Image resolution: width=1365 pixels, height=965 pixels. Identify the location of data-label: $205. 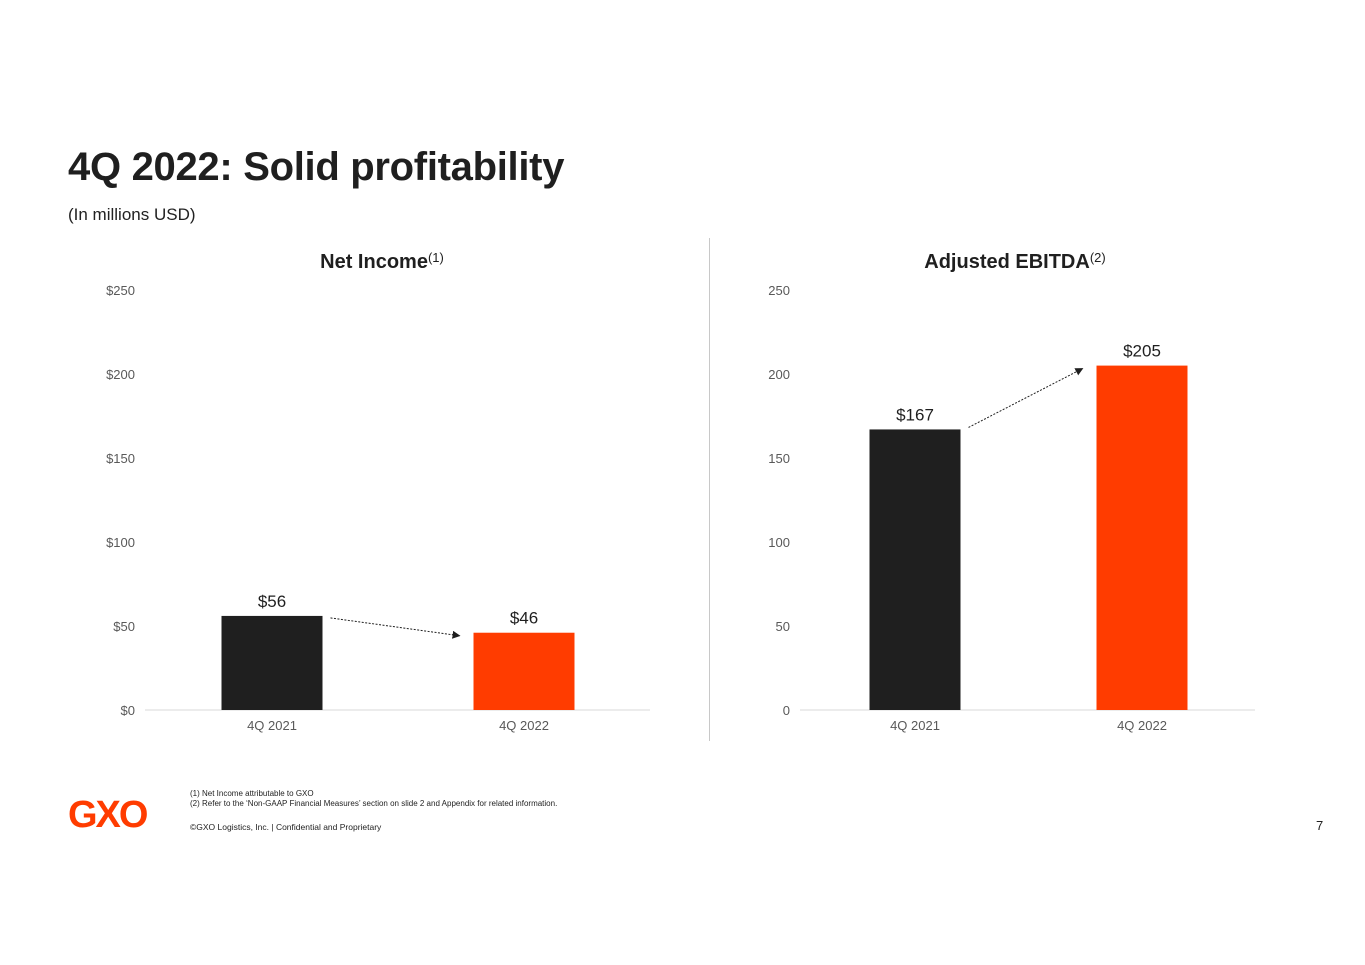
(1142, 351).